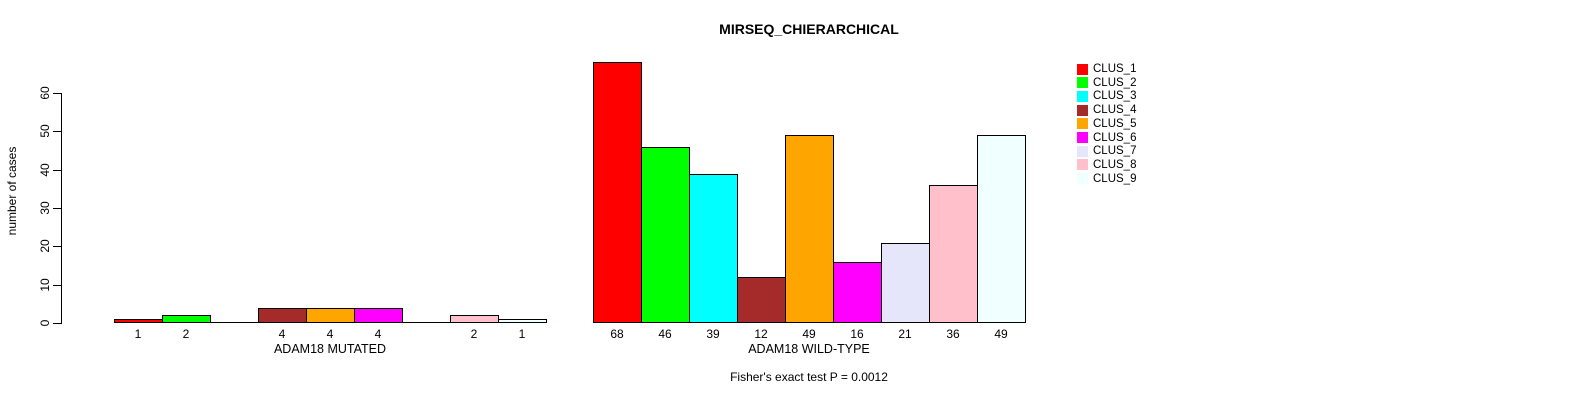  I want to click on legend-item: CLUS_2, so click(1106, 83).